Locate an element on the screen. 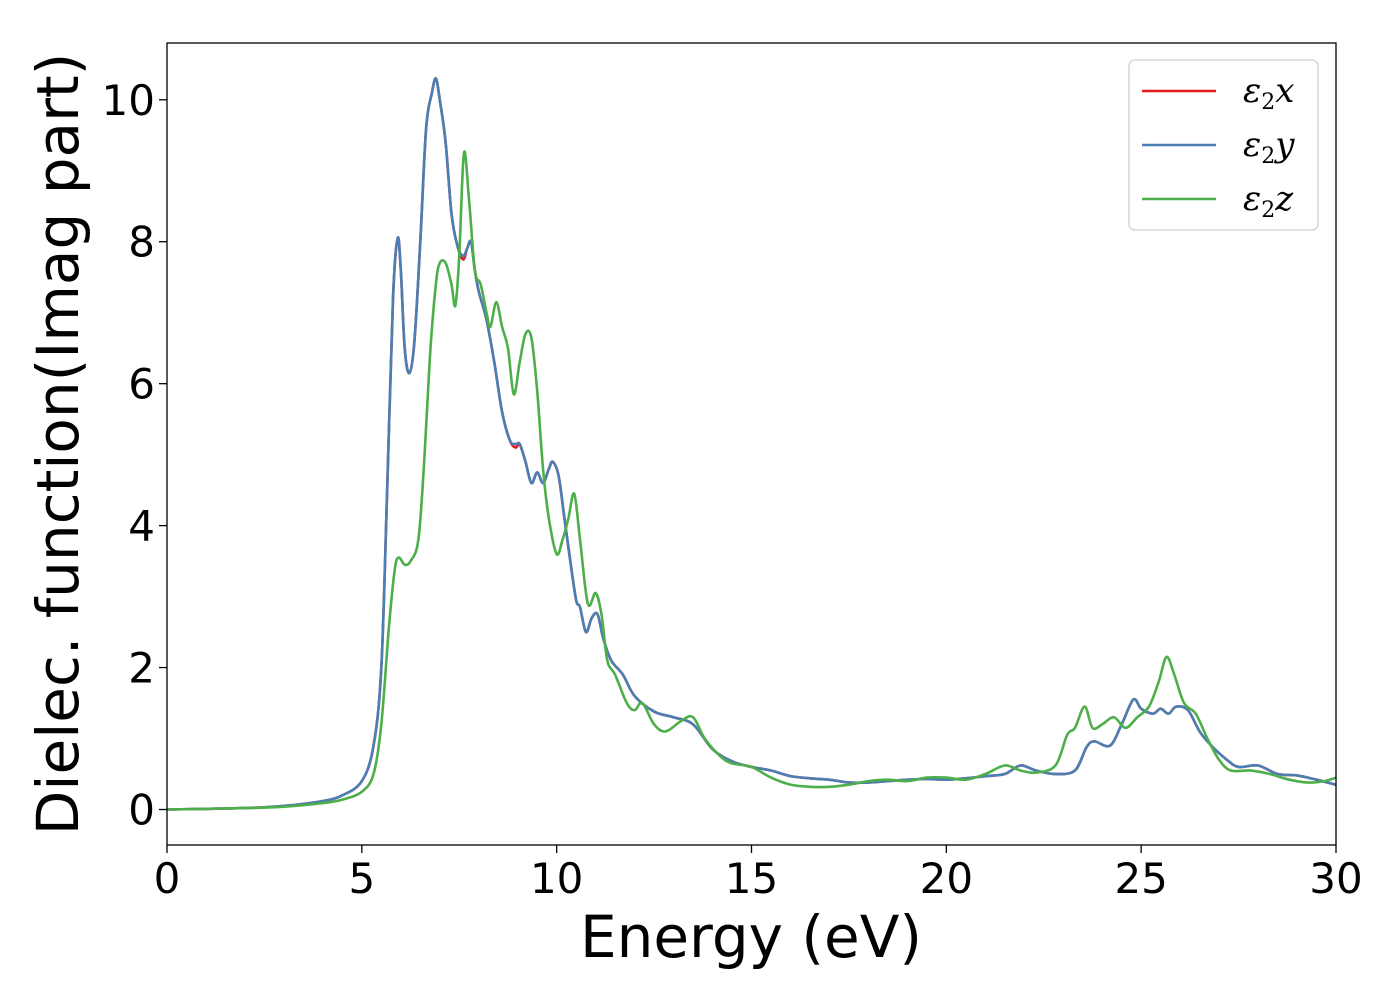 Image resolution: width=1400 pixels, height=1004 pixels. legend-box is located at coordinates (1223, 145).